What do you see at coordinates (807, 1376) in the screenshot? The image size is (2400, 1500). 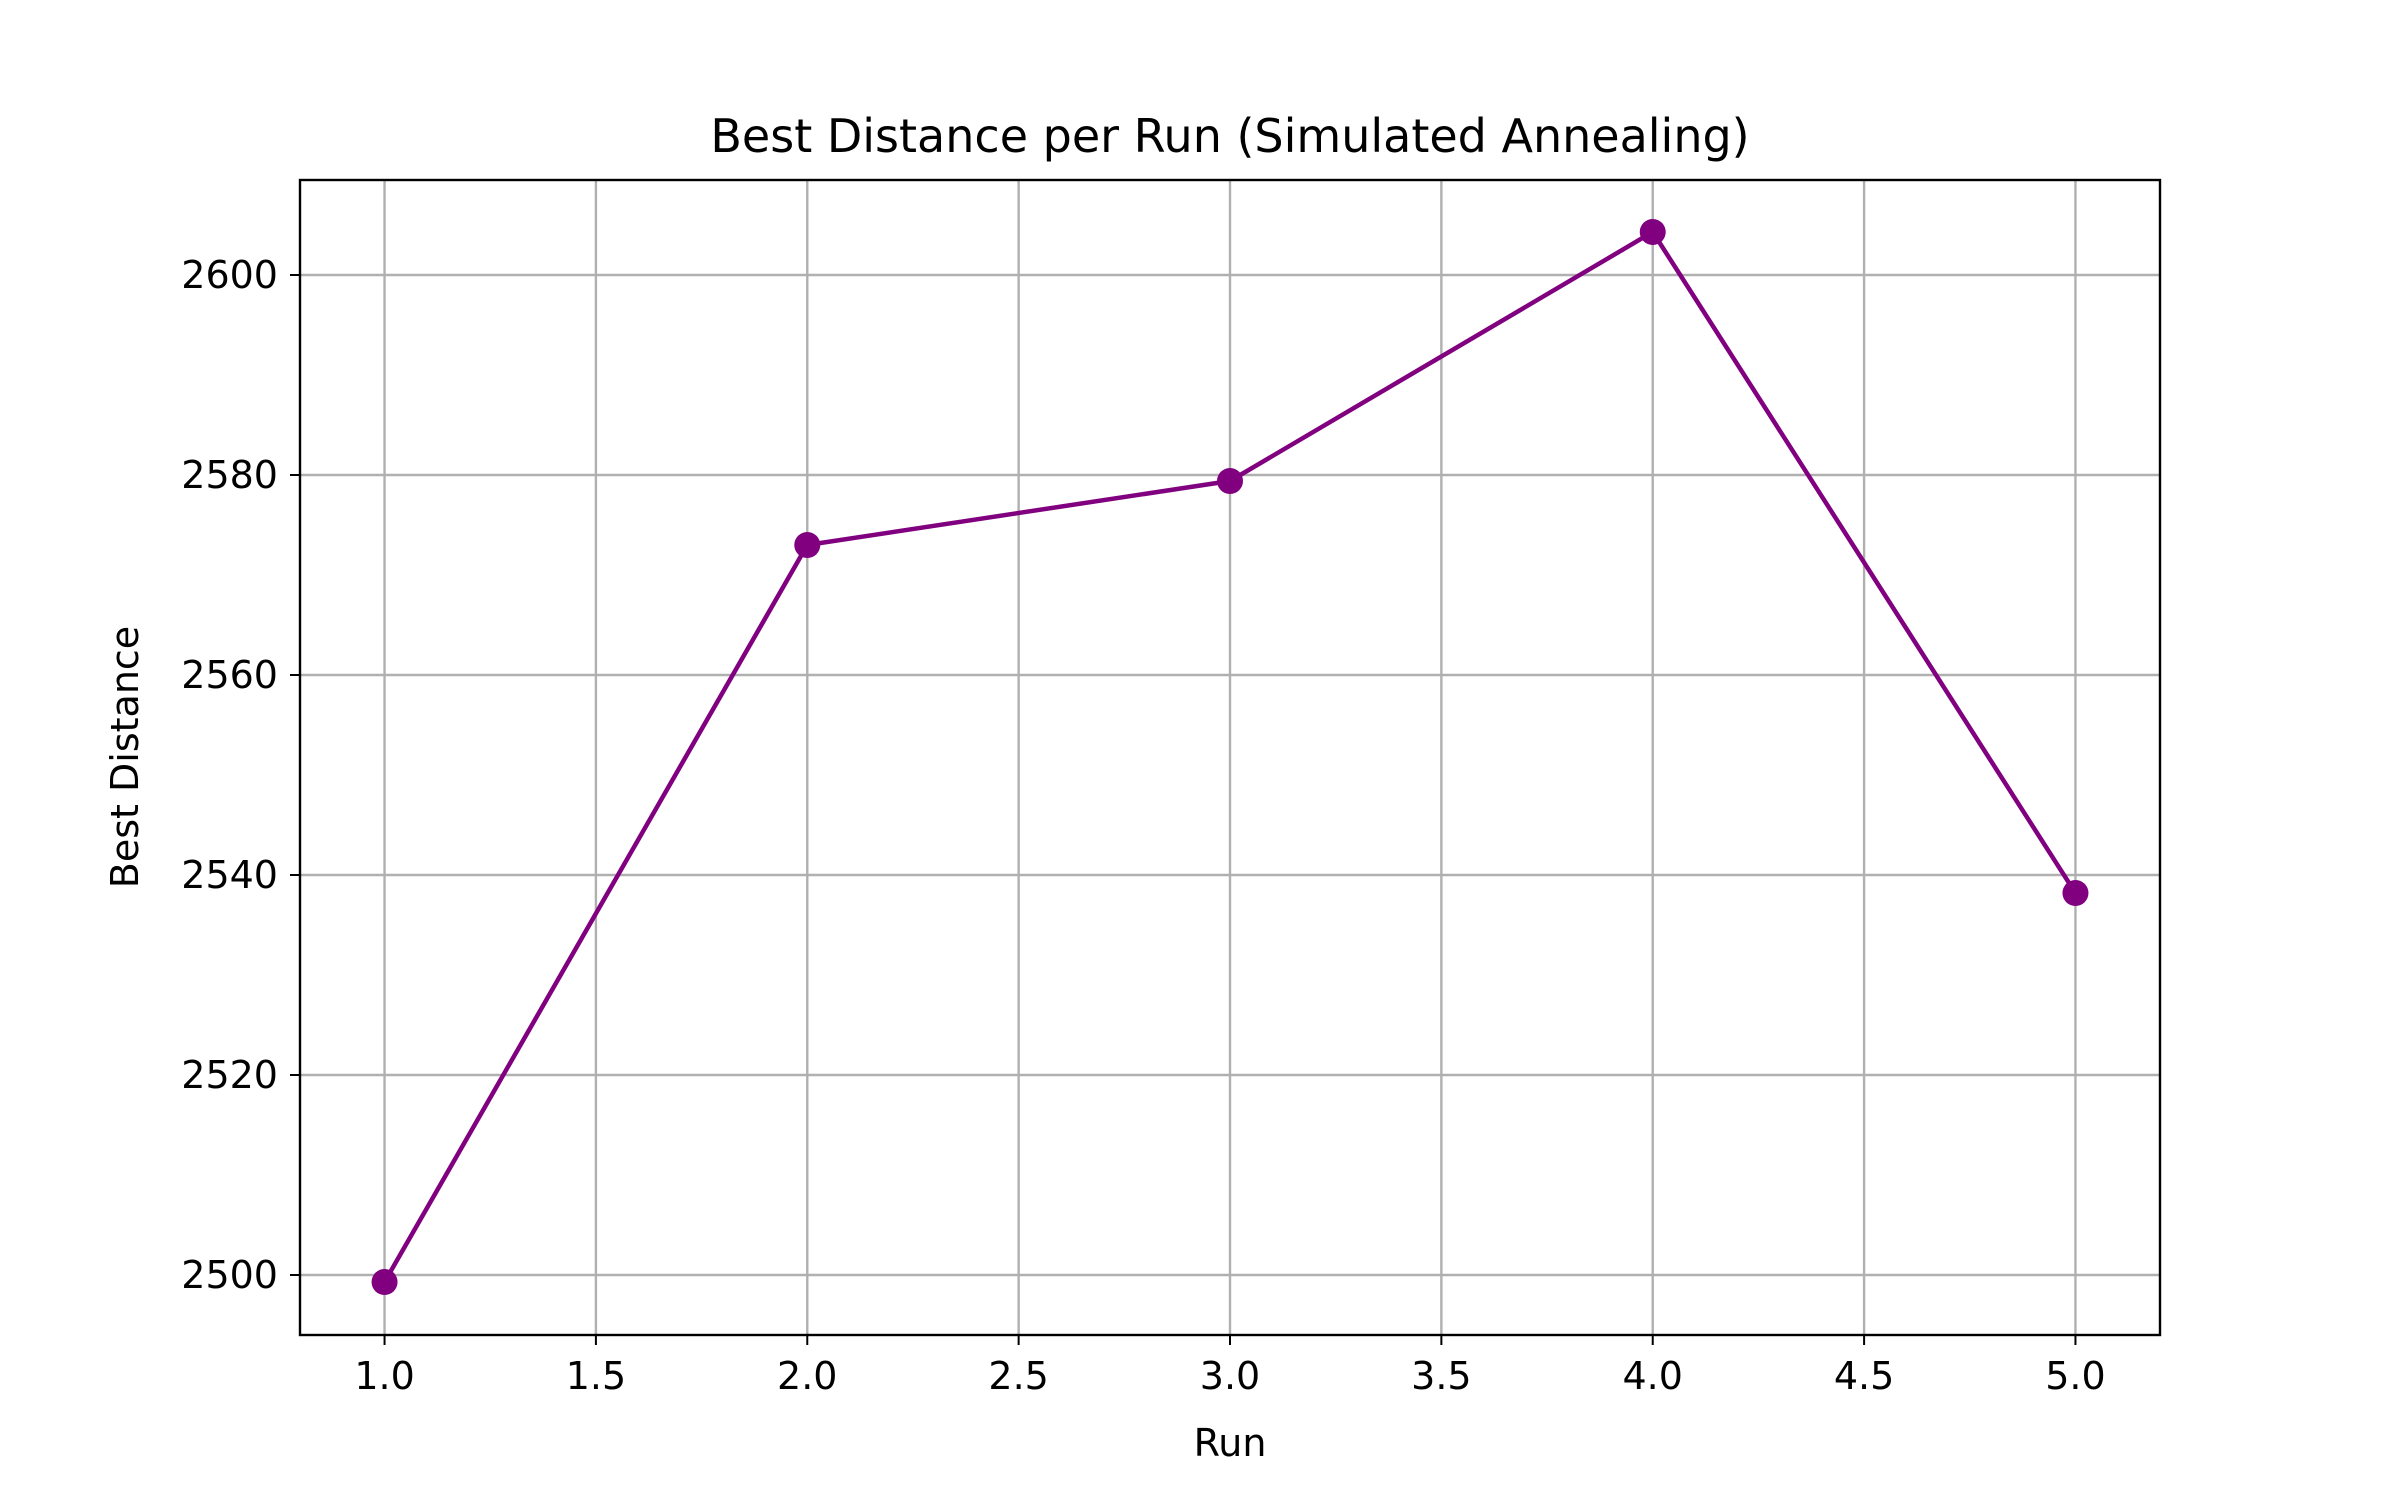 I see `x-tick-label: 2.0` at bounding box center [807, 1376].